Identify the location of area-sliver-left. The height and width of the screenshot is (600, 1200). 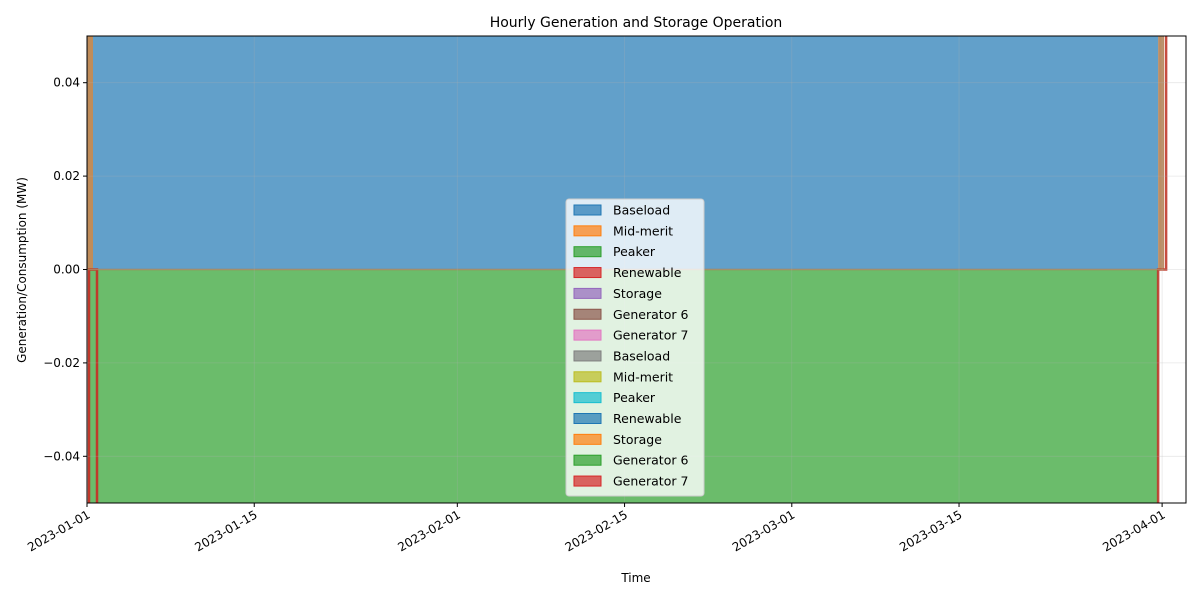
(90, 153).